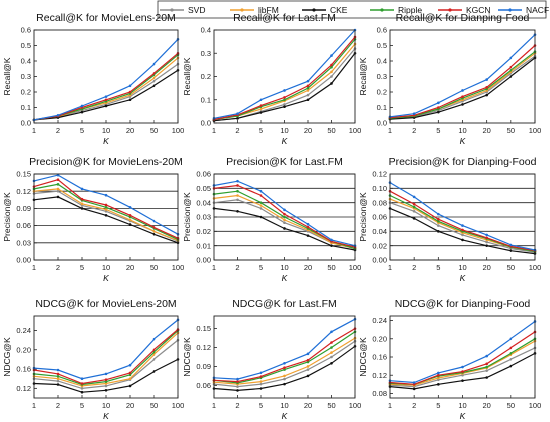  What do you see at coordinates (379, 260) in the screenshot?
I see `y-tick-label: 0.00` at bounding box center [379, 260].